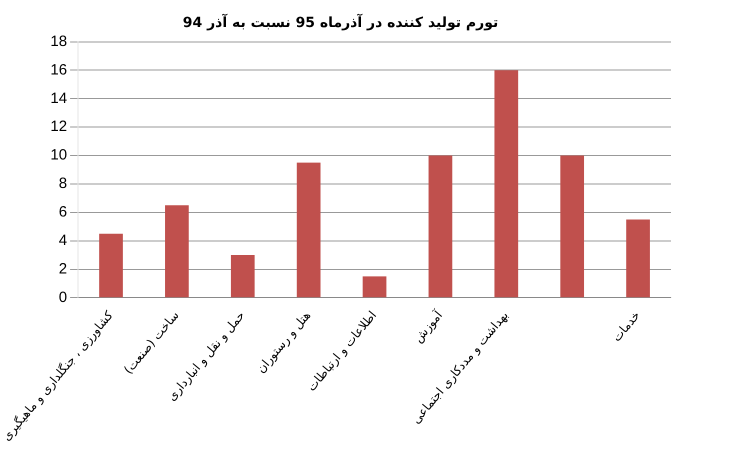 This screenshot has height=452, width=731. What do you see at coordinates (63, 269) in the screenshot?
I see `y-tick-label: 2` at bounding box center [63, 269].